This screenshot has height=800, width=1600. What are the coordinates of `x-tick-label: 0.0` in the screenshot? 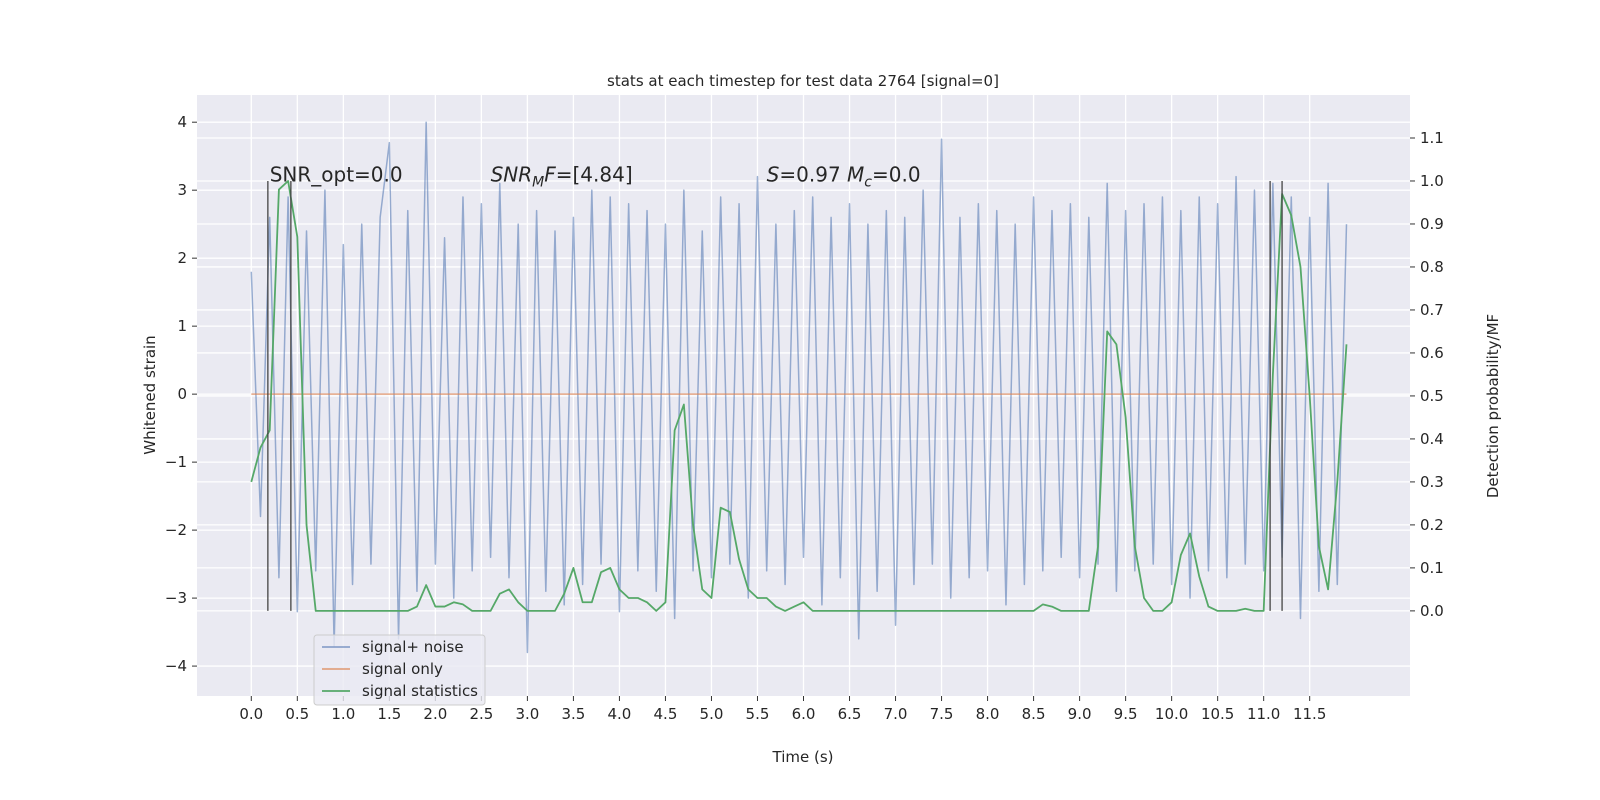 It's located at (251, 714).